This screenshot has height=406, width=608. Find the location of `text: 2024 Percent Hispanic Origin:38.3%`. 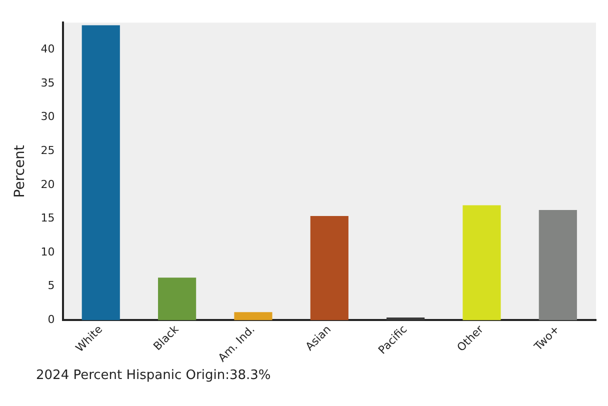

text: 2024 Percent Hispanic Origin:38.3% is located at coordinates (154, 375).